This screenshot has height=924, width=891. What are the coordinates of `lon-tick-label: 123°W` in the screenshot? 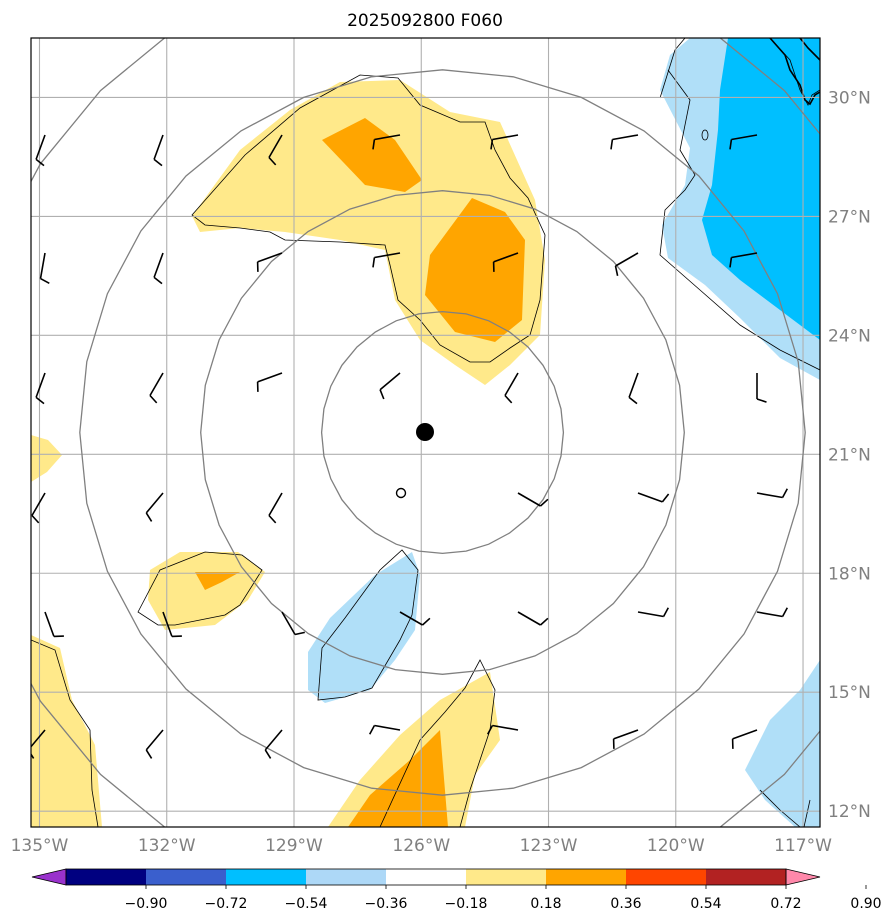 It's located at (549, 846).